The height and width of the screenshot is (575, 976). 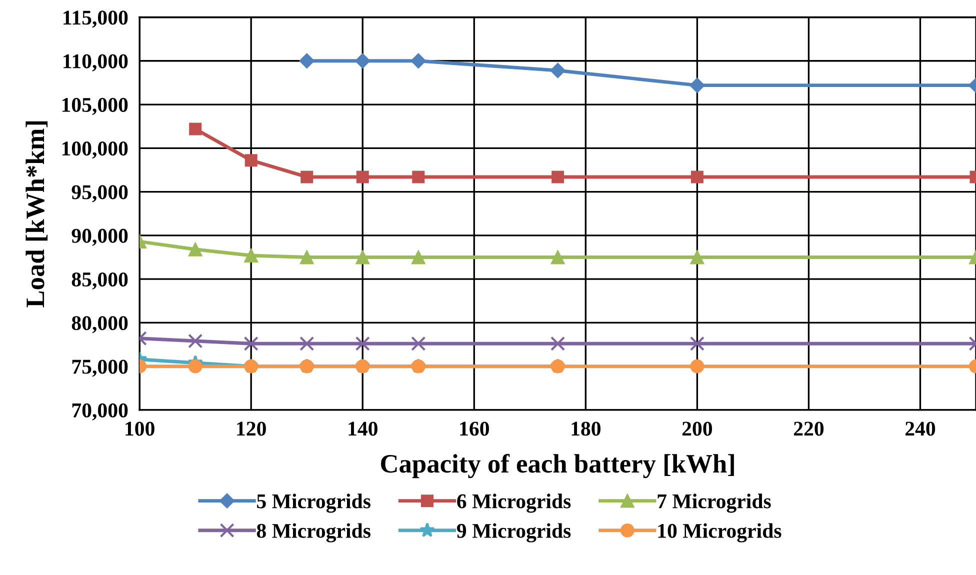 I want to click on x-tick-label: 120, so click(x=251, y=429).